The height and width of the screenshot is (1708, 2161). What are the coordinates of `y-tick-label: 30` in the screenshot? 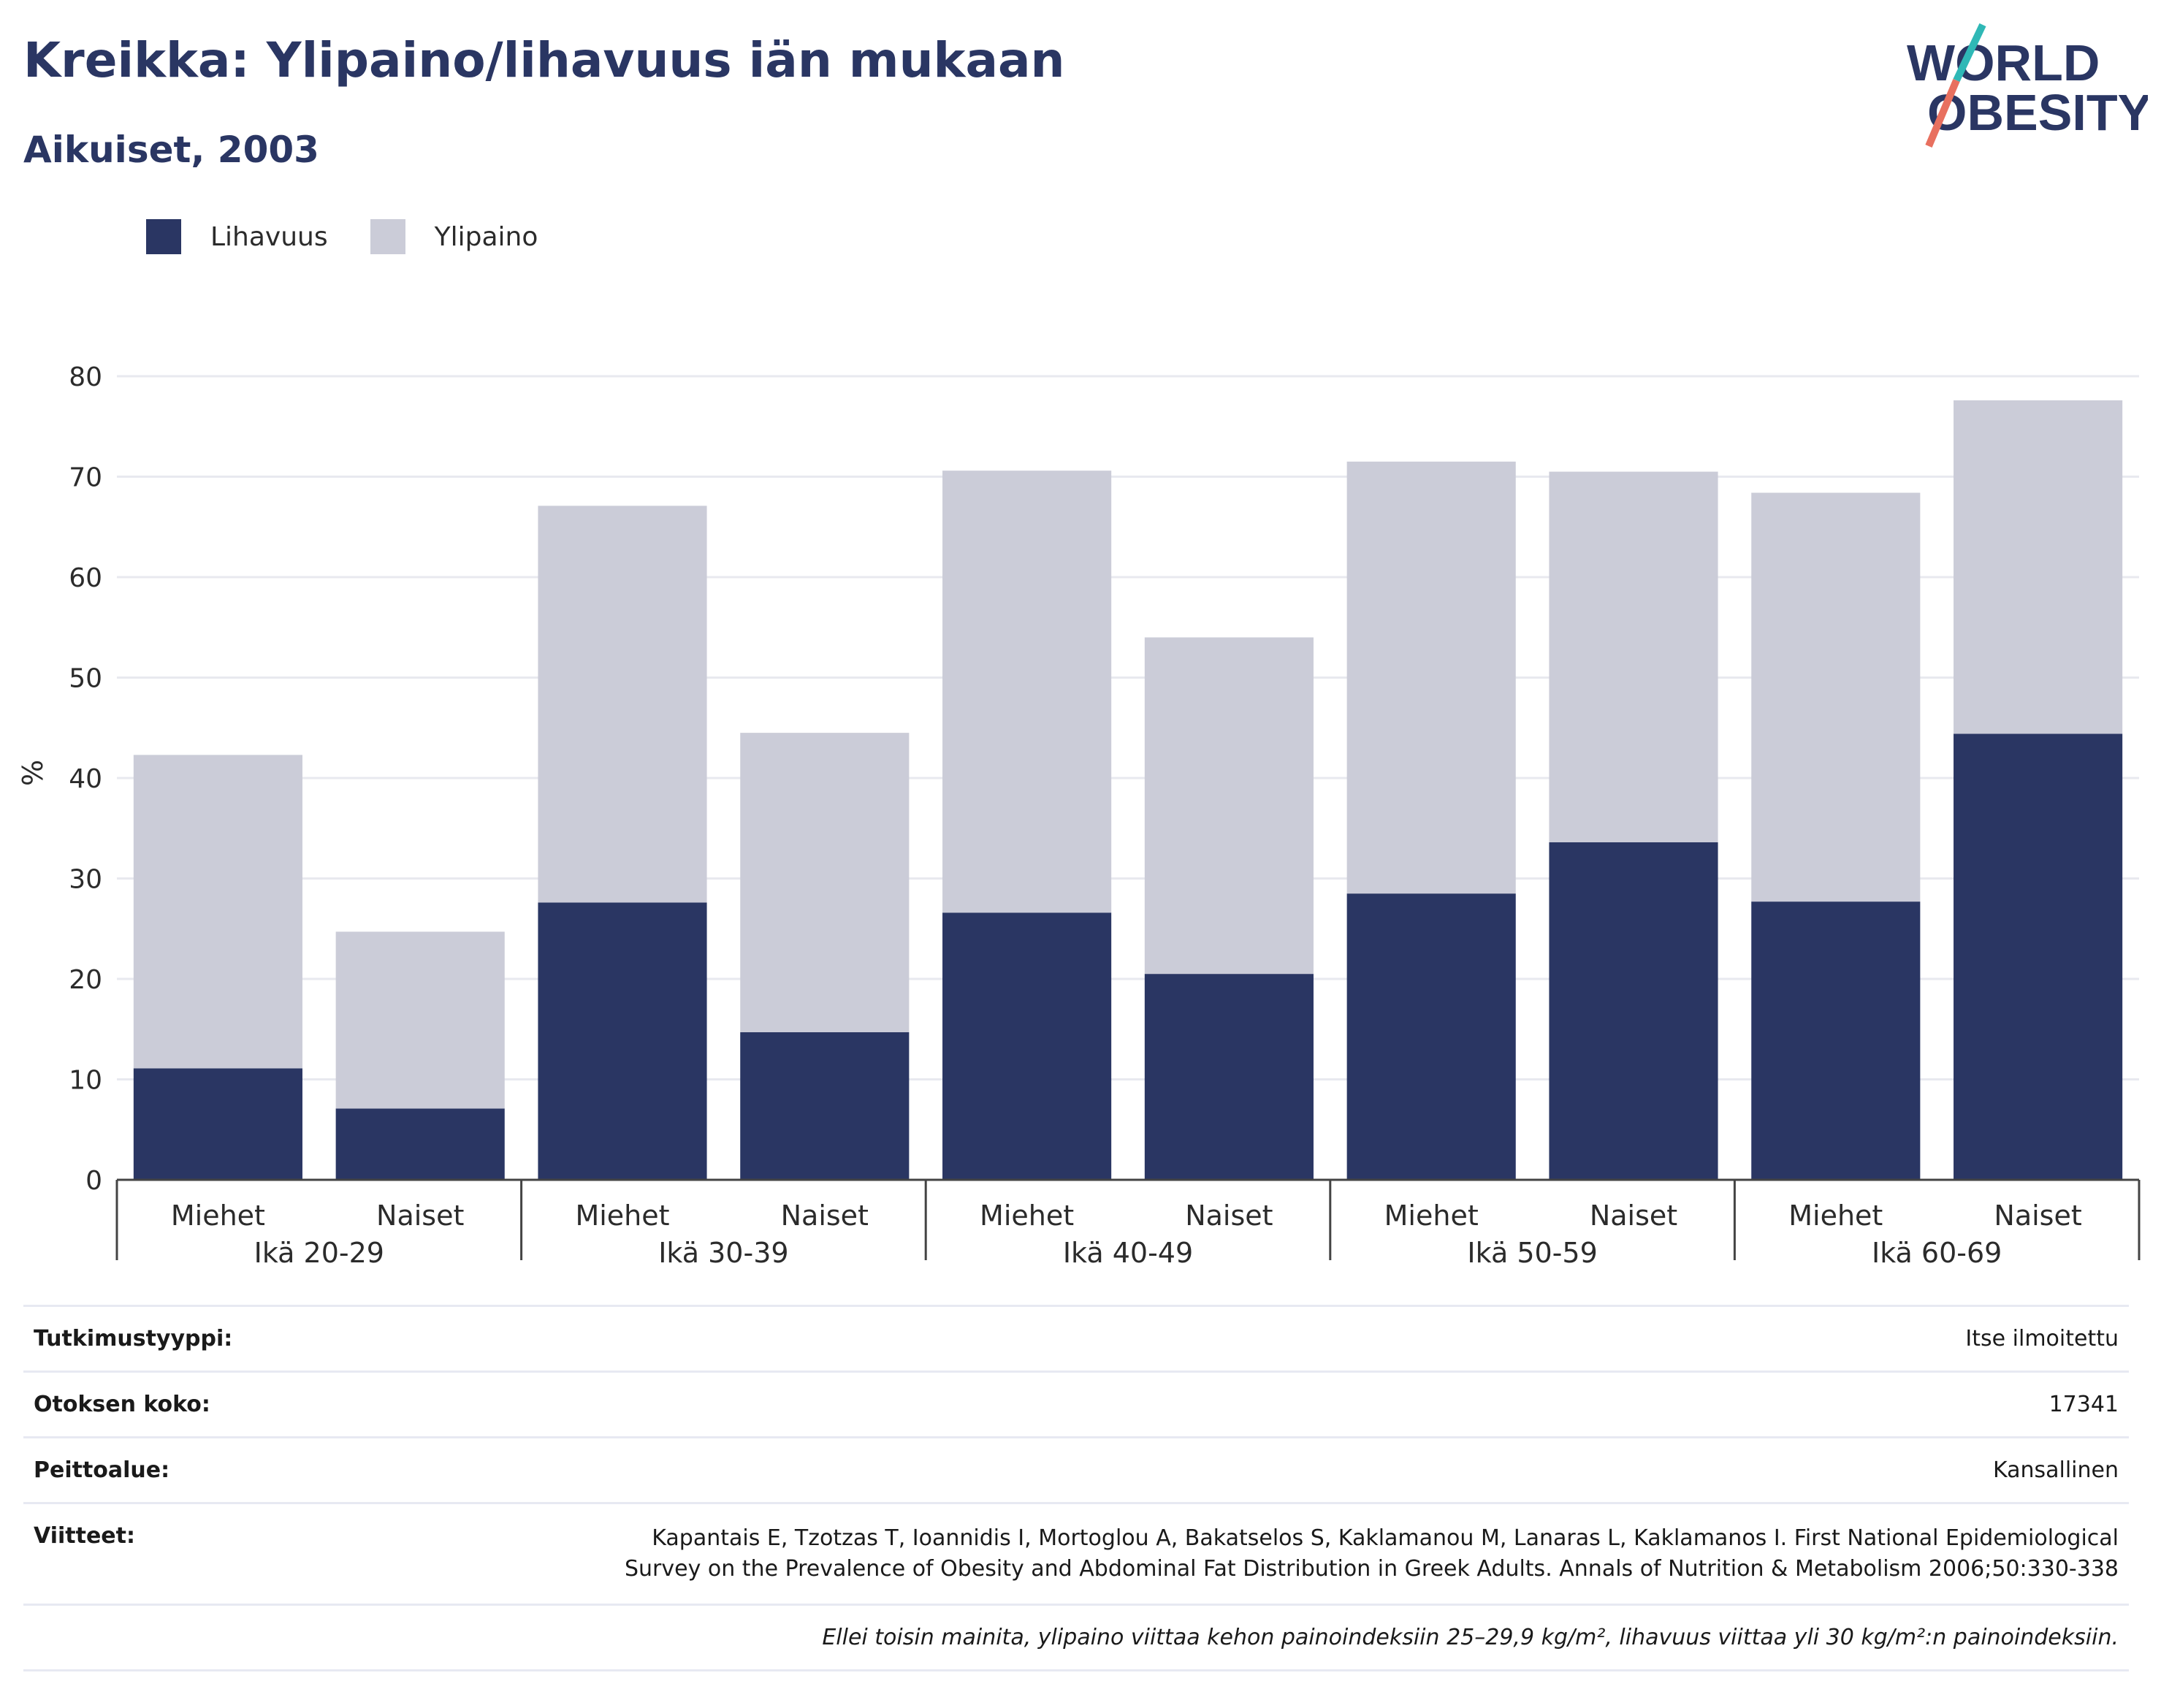 It's located at (85, 880).